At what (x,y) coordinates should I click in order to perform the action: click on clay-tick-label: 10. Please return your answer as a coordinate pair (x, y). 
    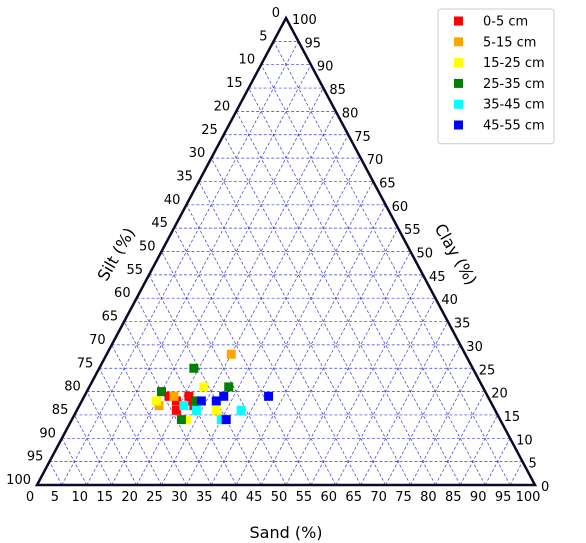
    Looking at the image, I should click on (524, 440).